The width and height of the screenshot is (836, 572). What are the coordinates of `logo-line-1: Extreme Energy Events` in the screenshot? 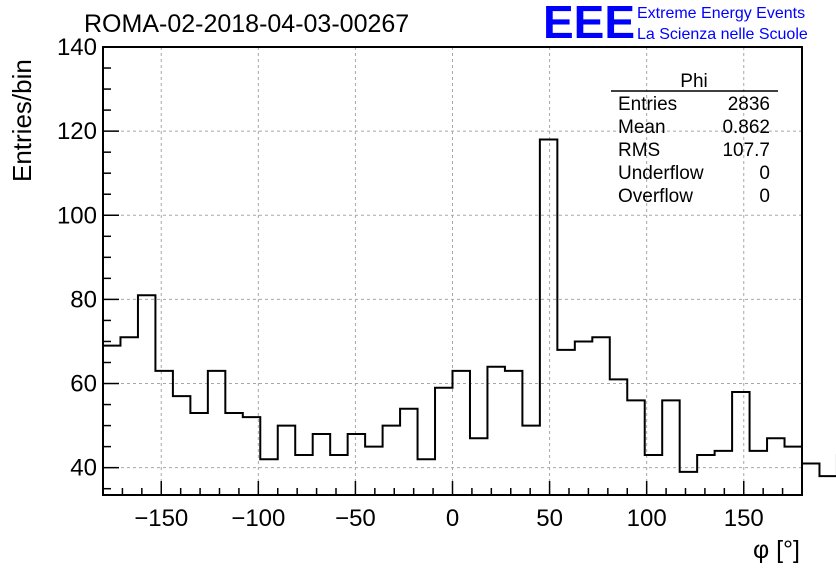 It's located at (721, 13).